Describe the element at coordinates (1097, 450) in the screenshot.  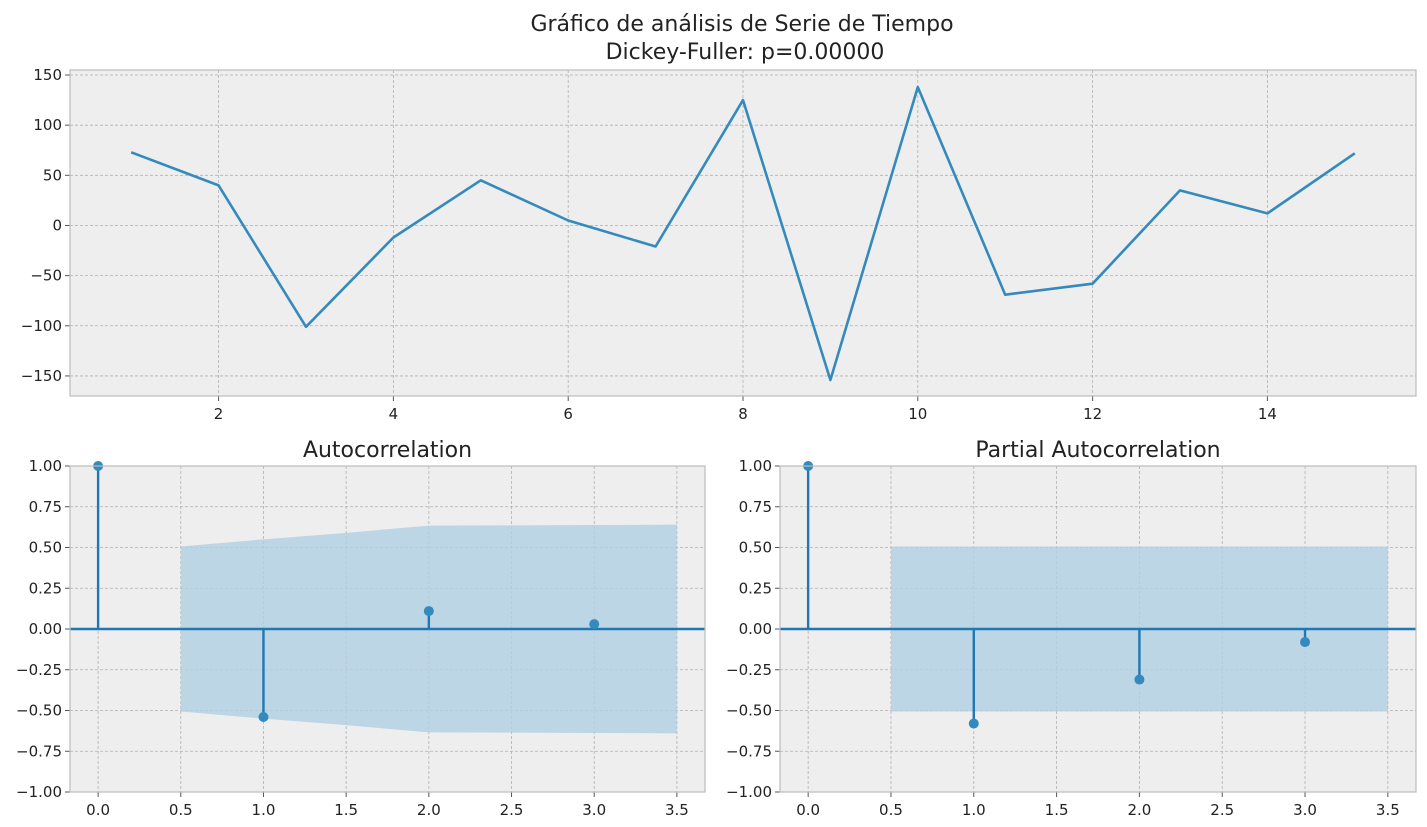
I see `subplot-title: Partial Autocorrelation` at that location.